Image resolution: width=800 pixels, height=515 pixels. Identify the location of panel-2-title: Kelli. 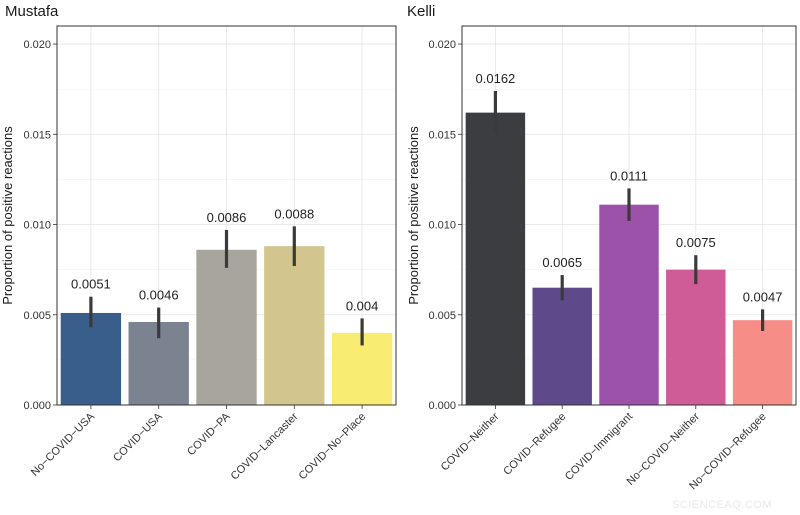
(421, 11).